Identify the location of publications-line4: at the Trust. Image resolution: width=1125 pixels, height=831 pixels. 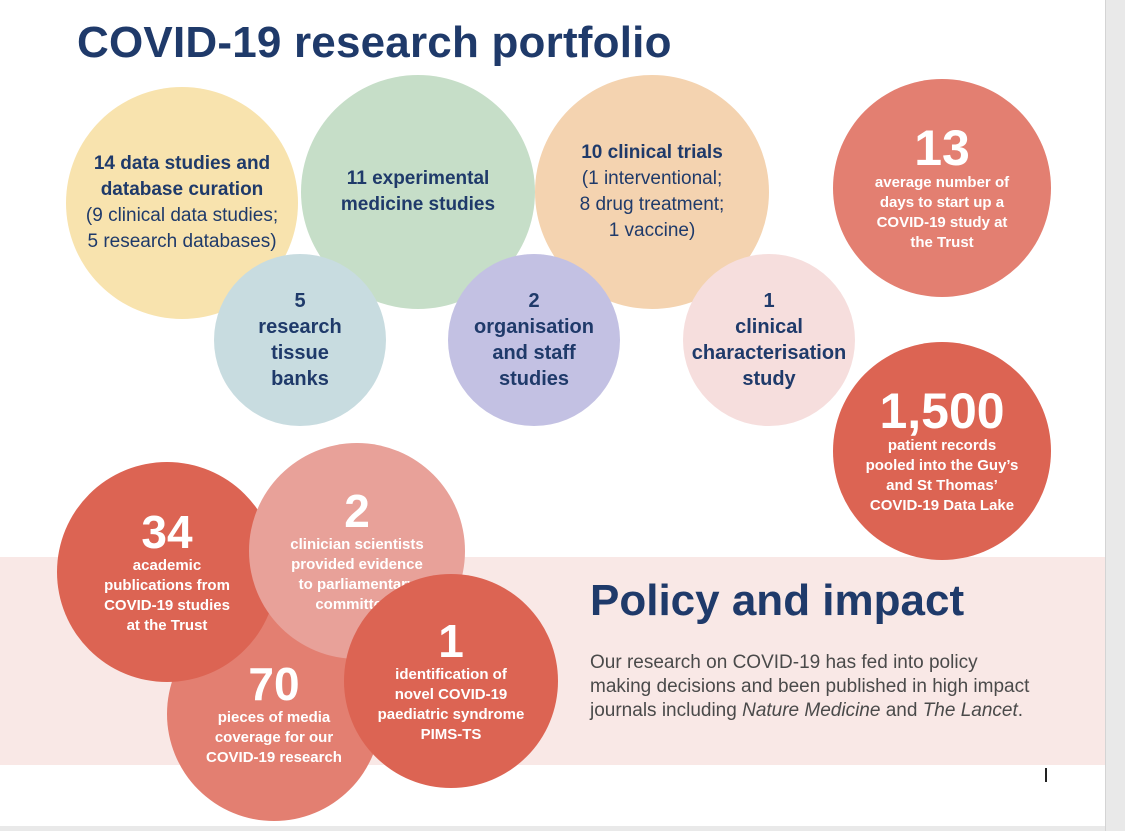
(167, 625).